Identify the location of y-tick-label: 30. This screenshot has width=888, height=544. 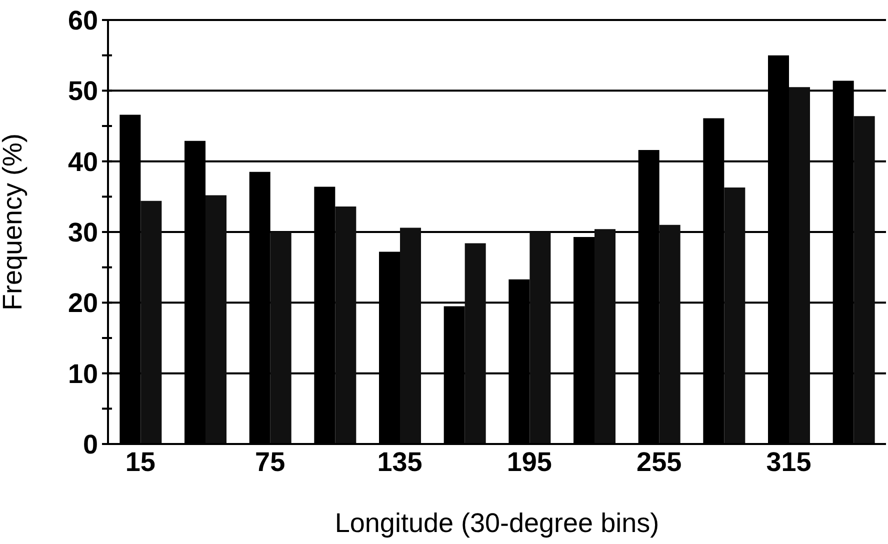
(83, 232).